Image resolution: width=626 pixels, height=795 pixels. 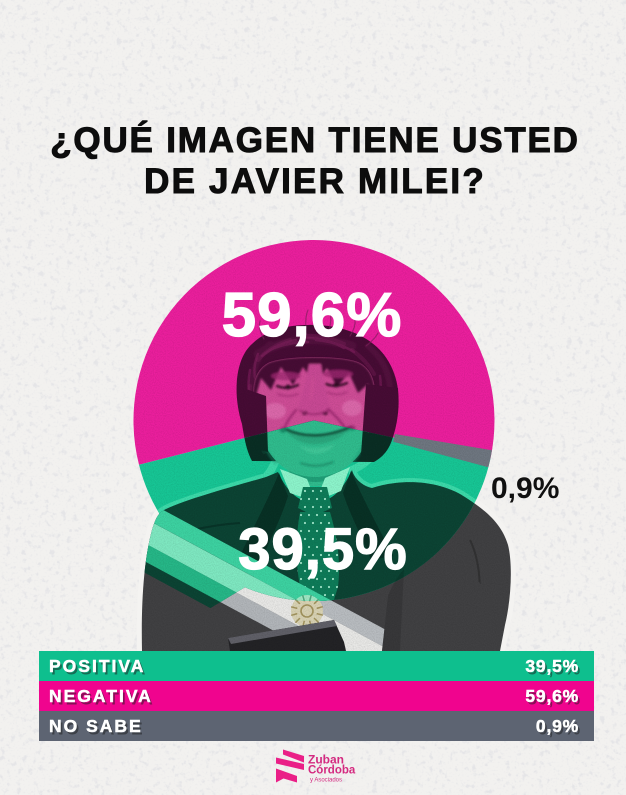 I want to click on svg-text: Zuban, so click(x=326, y=760).